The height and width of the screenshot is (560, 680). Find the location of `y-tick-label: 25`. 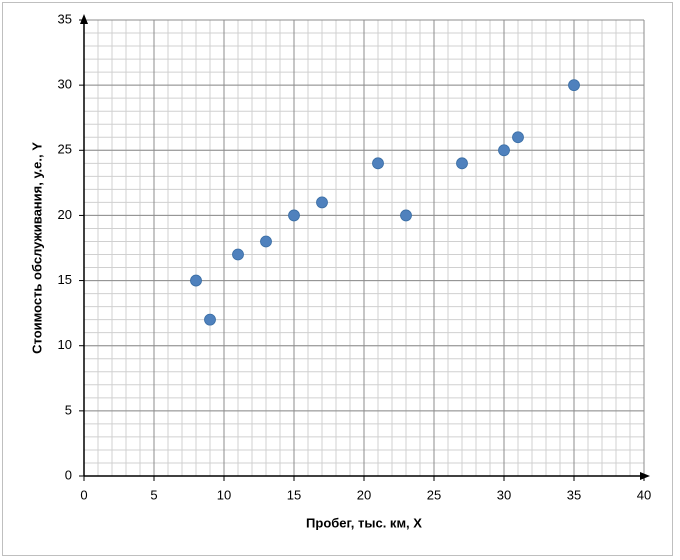

y-tick-label: 25 is located at coordinates (65, 149).